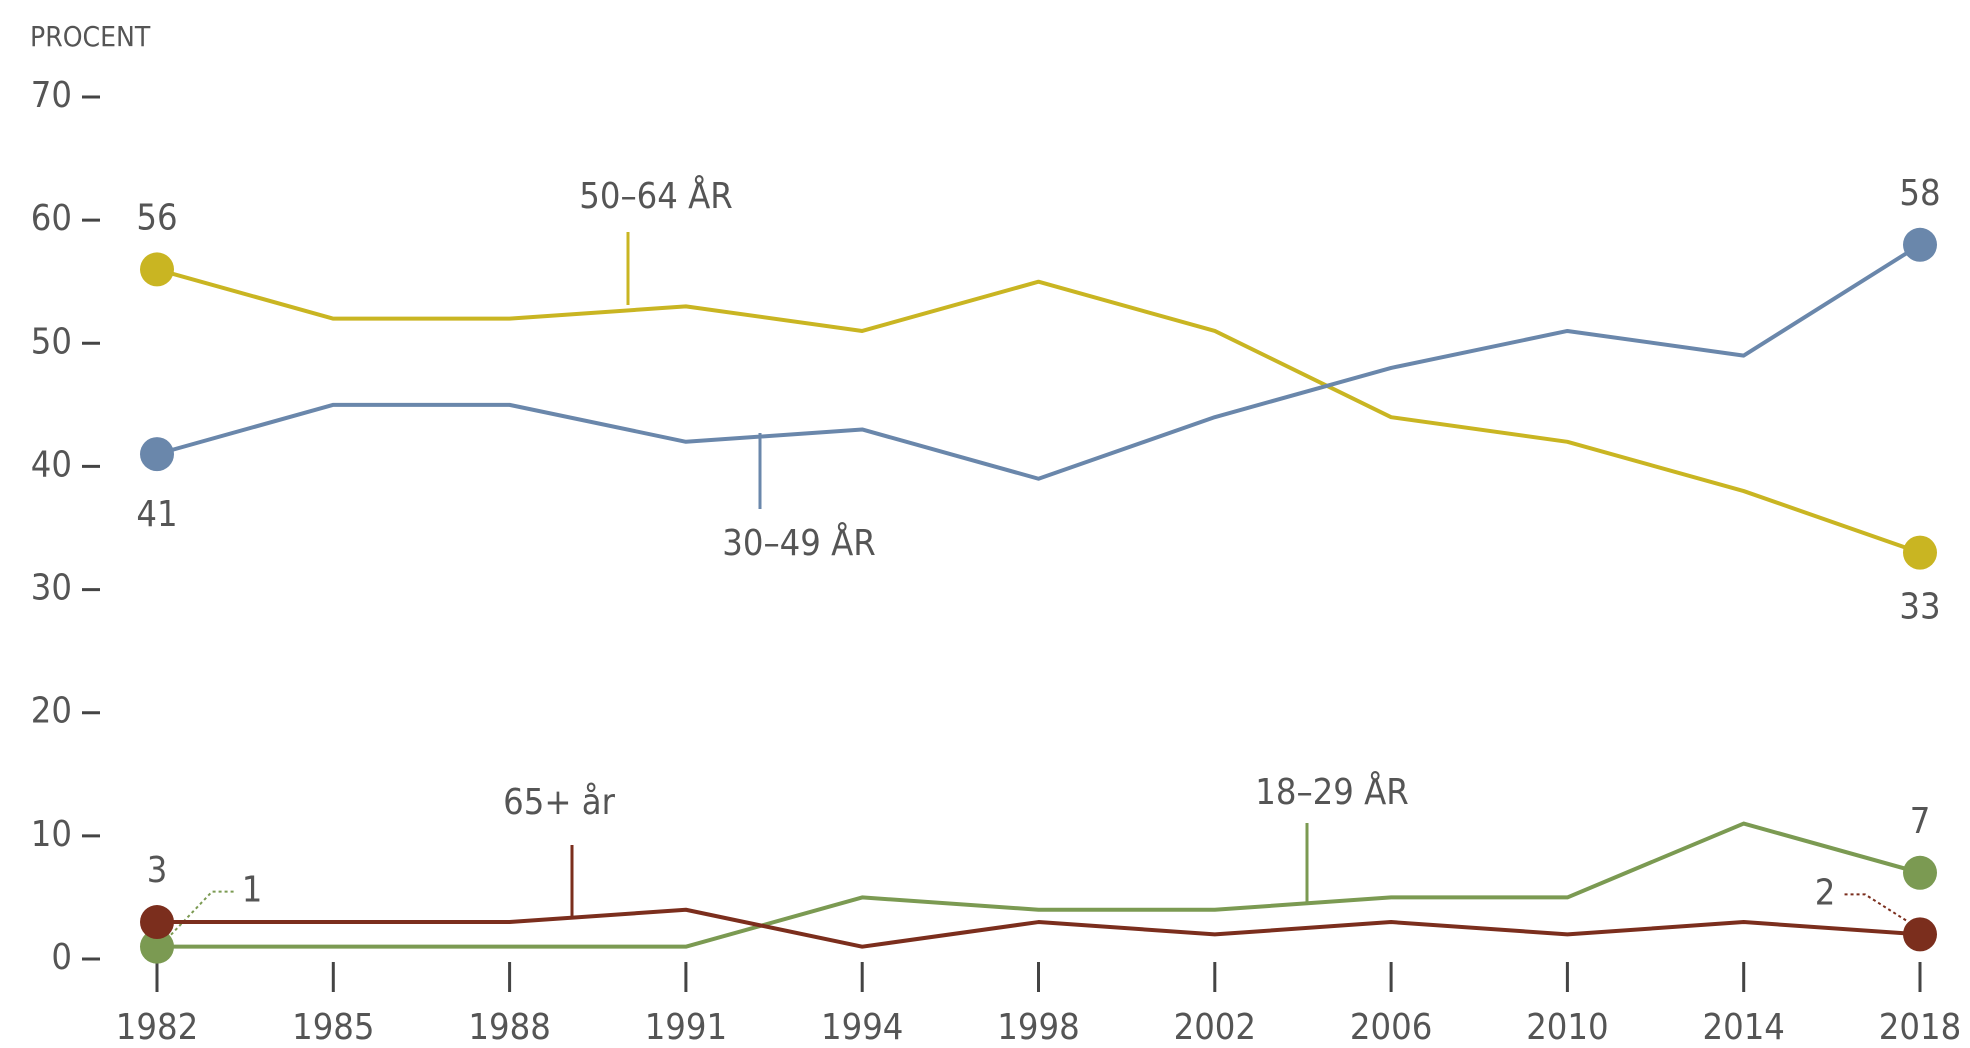 Image resolution: width=1970 pixels, height=1048 pixels. I want to click on x-tick-label: 1991, so click(686, 1027).